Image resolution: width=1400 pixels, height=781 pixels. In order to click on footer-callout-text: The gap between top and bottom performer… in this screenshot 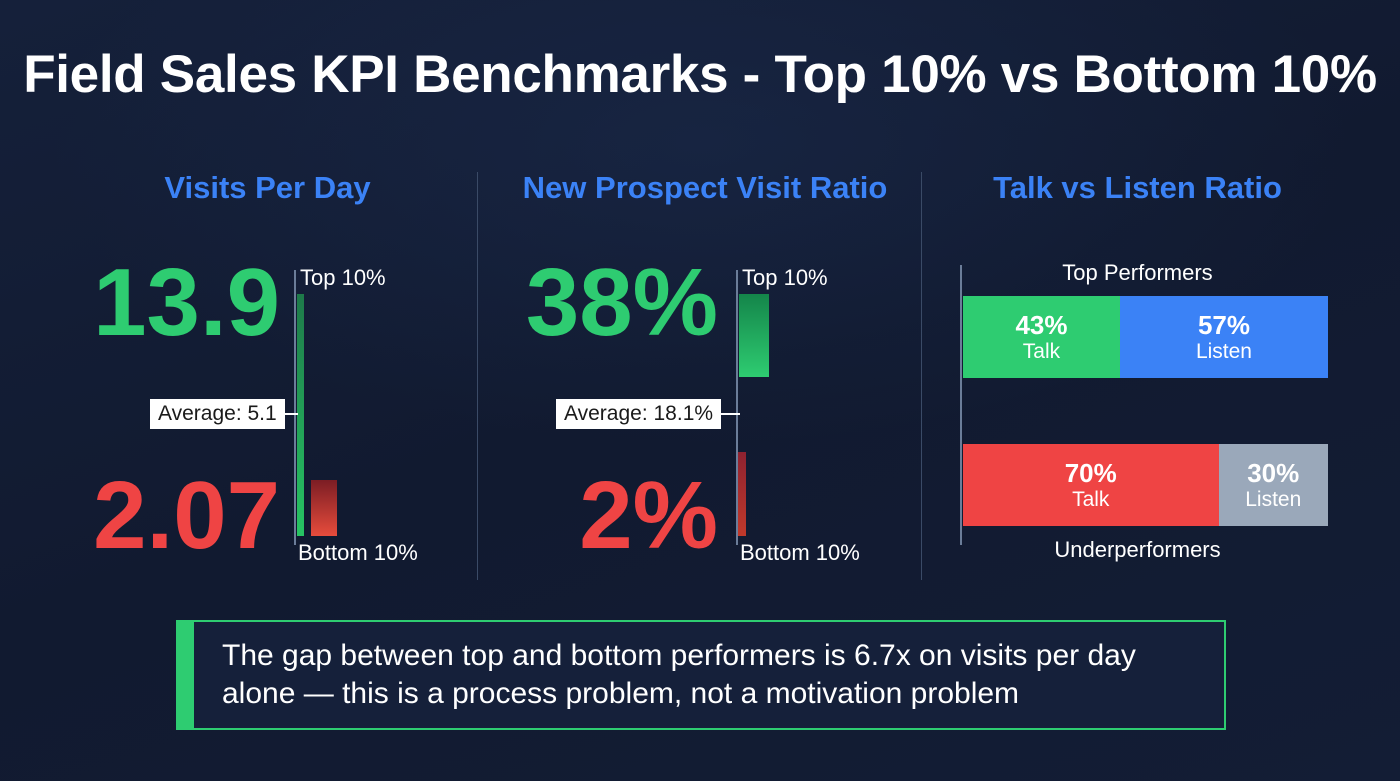, I will do `click(679, 674)`.